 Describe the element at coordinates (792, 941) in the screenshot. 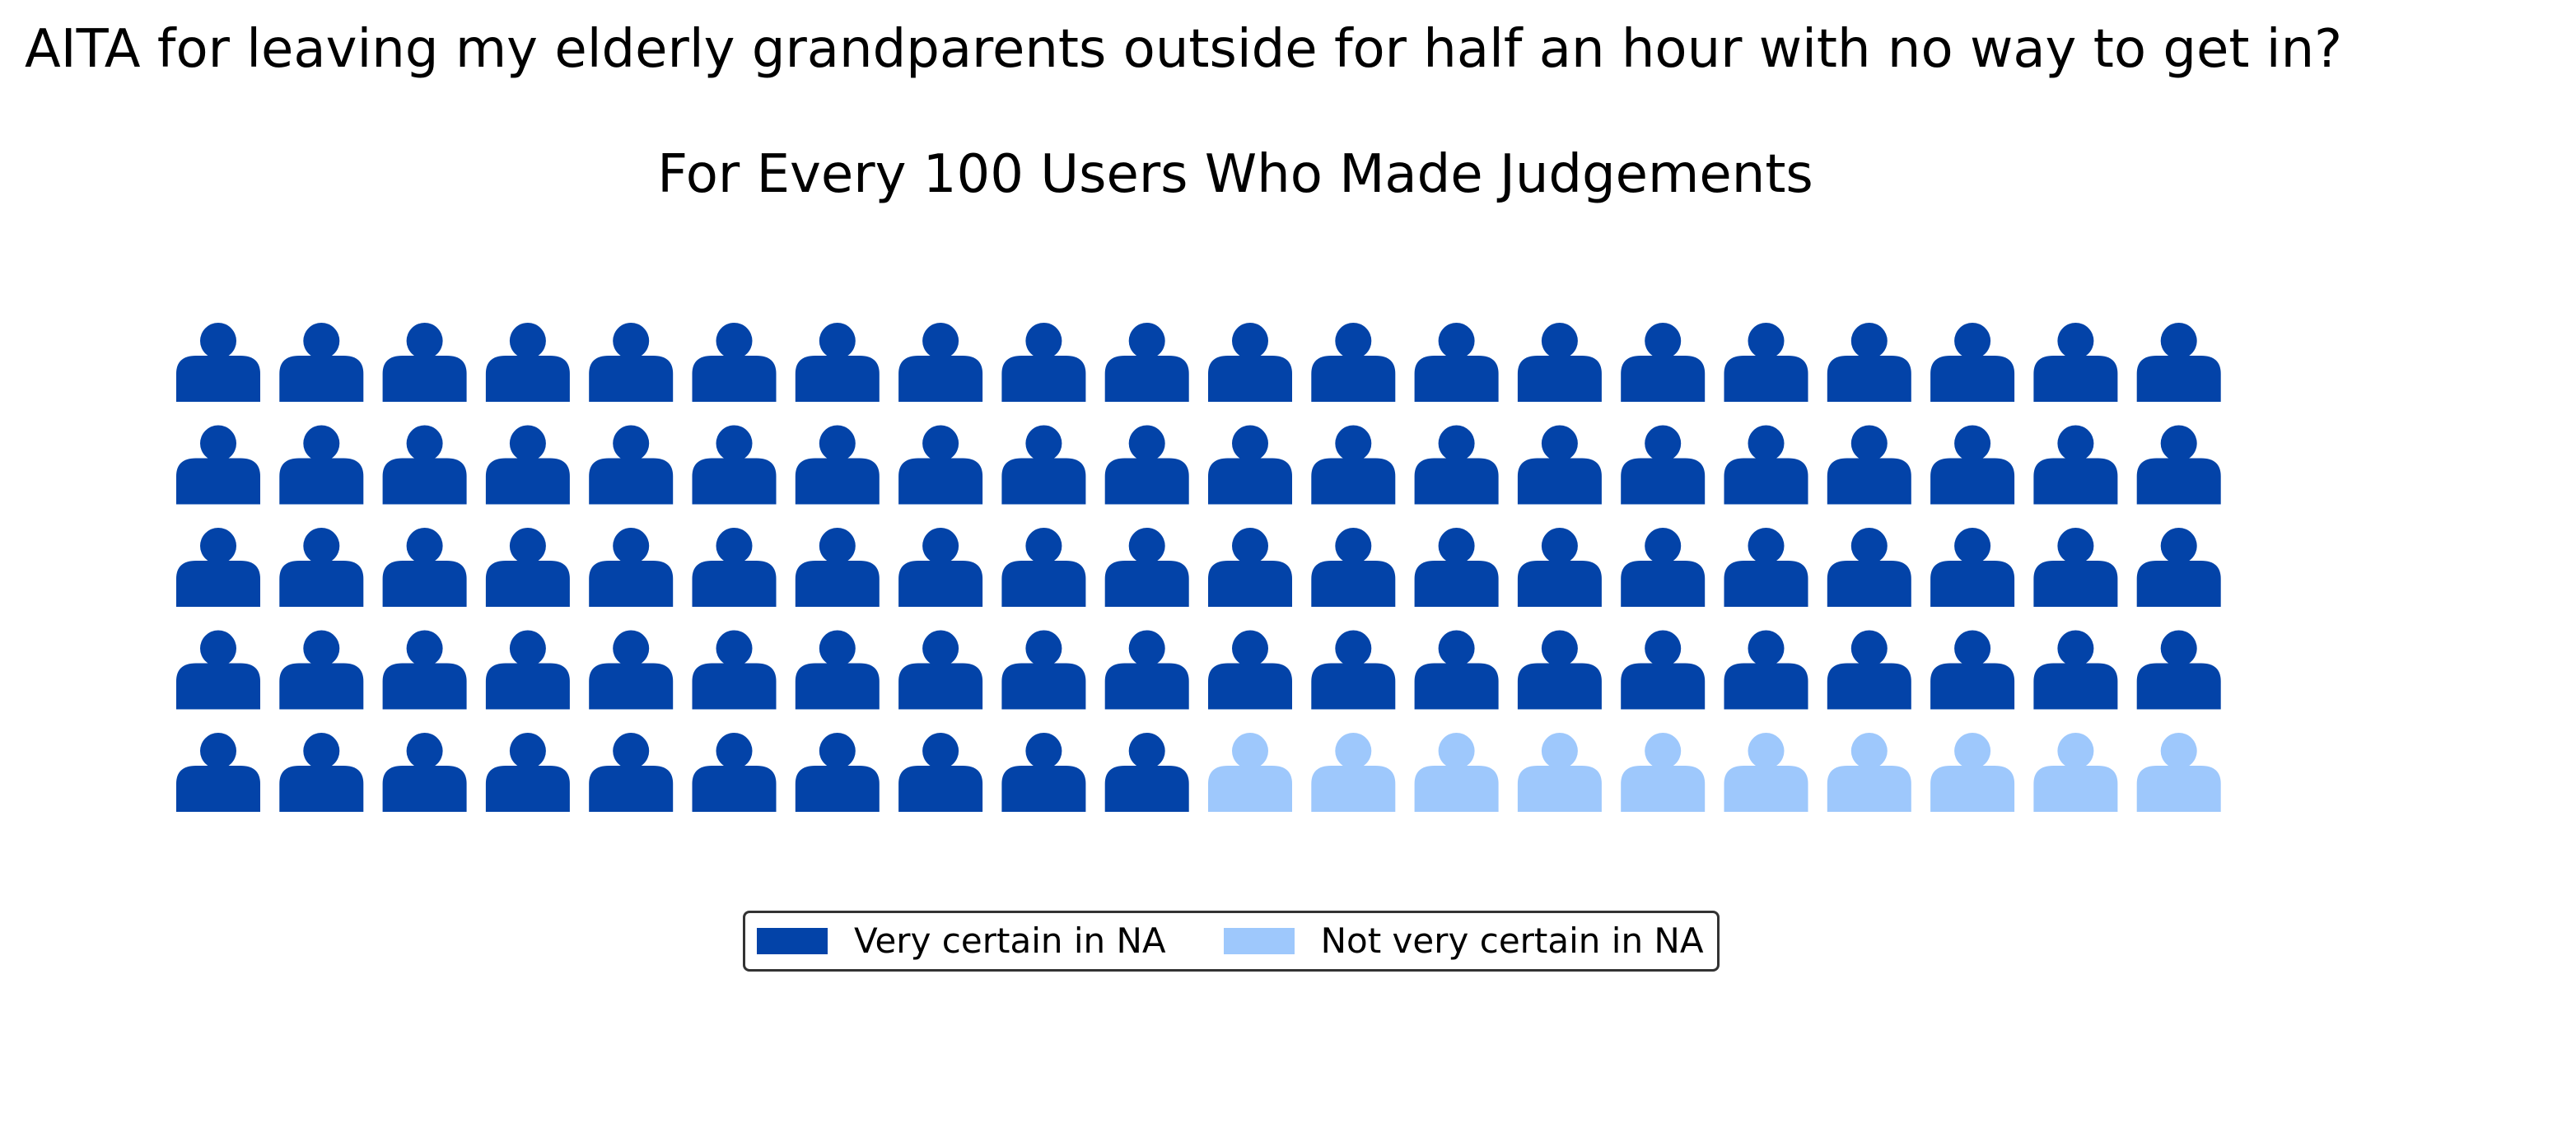

I see `legend-swatch-very-certain` at that location.